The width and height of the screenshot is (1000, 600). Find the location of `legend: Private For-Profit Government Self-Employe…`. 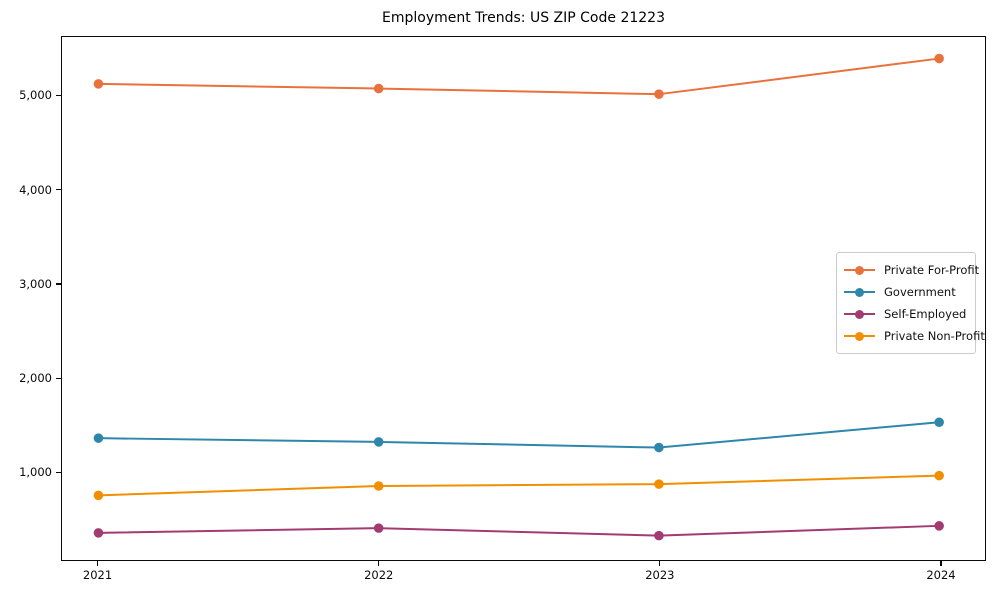

legend: Private For-Profit Government Self-Employe… is located at coordinates (910, 303).